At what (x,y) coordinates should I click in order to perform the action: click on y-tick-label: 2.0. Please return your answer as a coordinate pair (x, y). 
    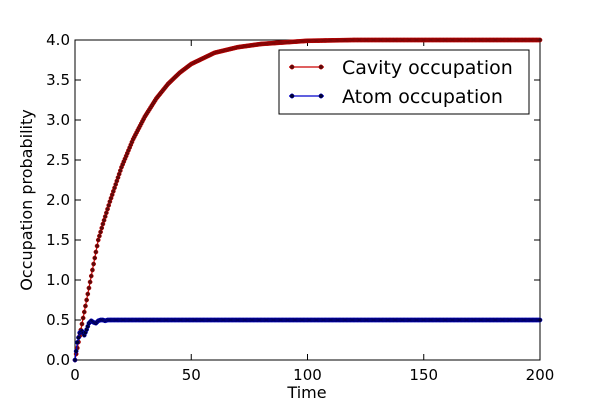
    Looking at the image, I should click on (58, 200).